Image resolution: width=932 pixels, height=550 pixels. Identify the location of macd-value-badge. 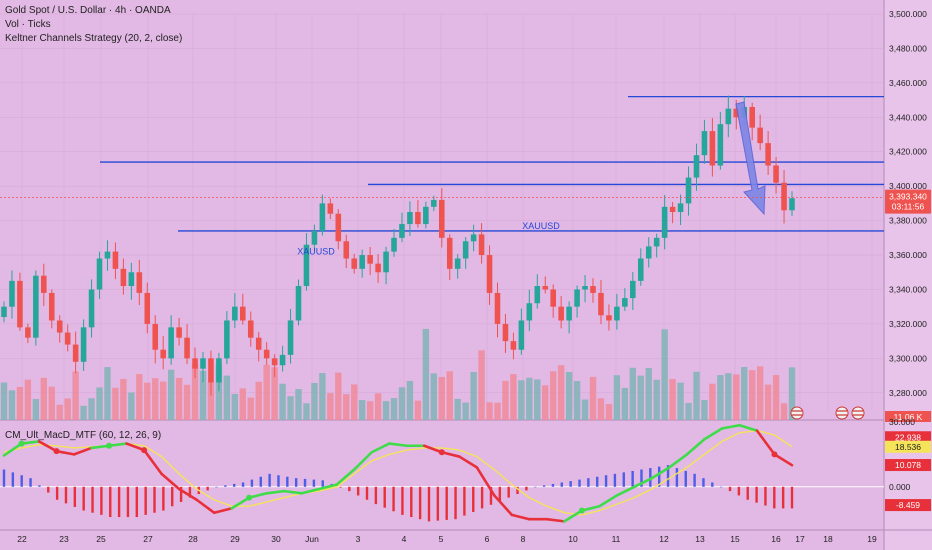
(908, 465).